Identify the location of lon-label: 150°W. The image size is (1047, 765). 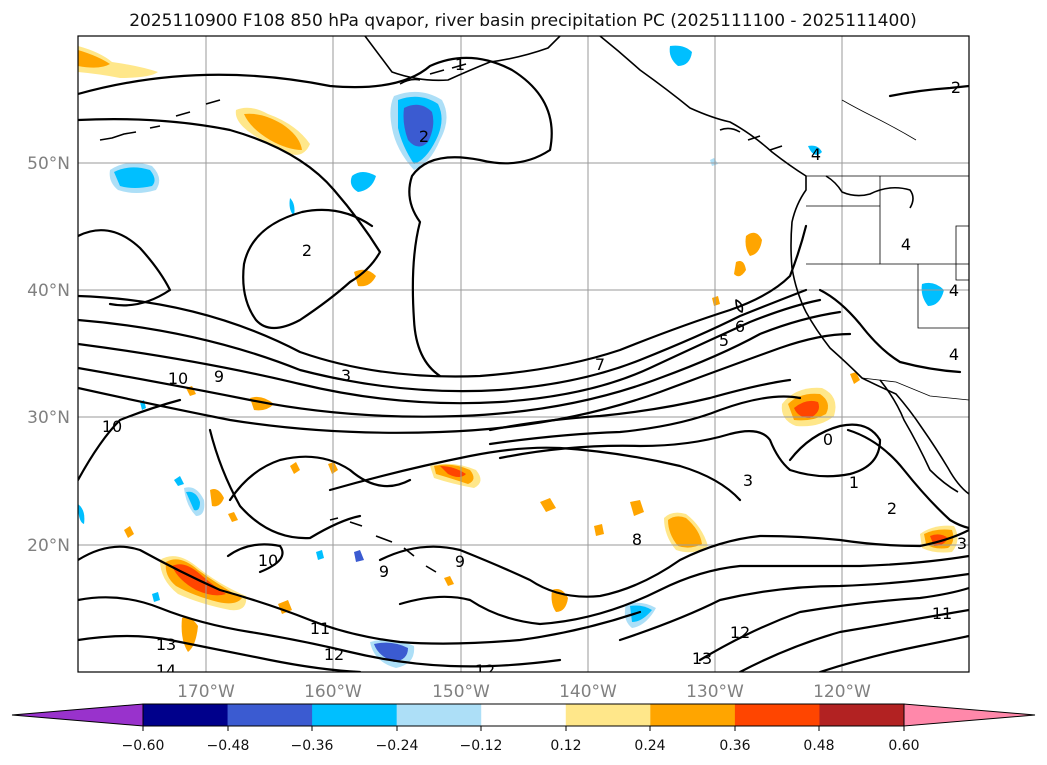
(461, 692).